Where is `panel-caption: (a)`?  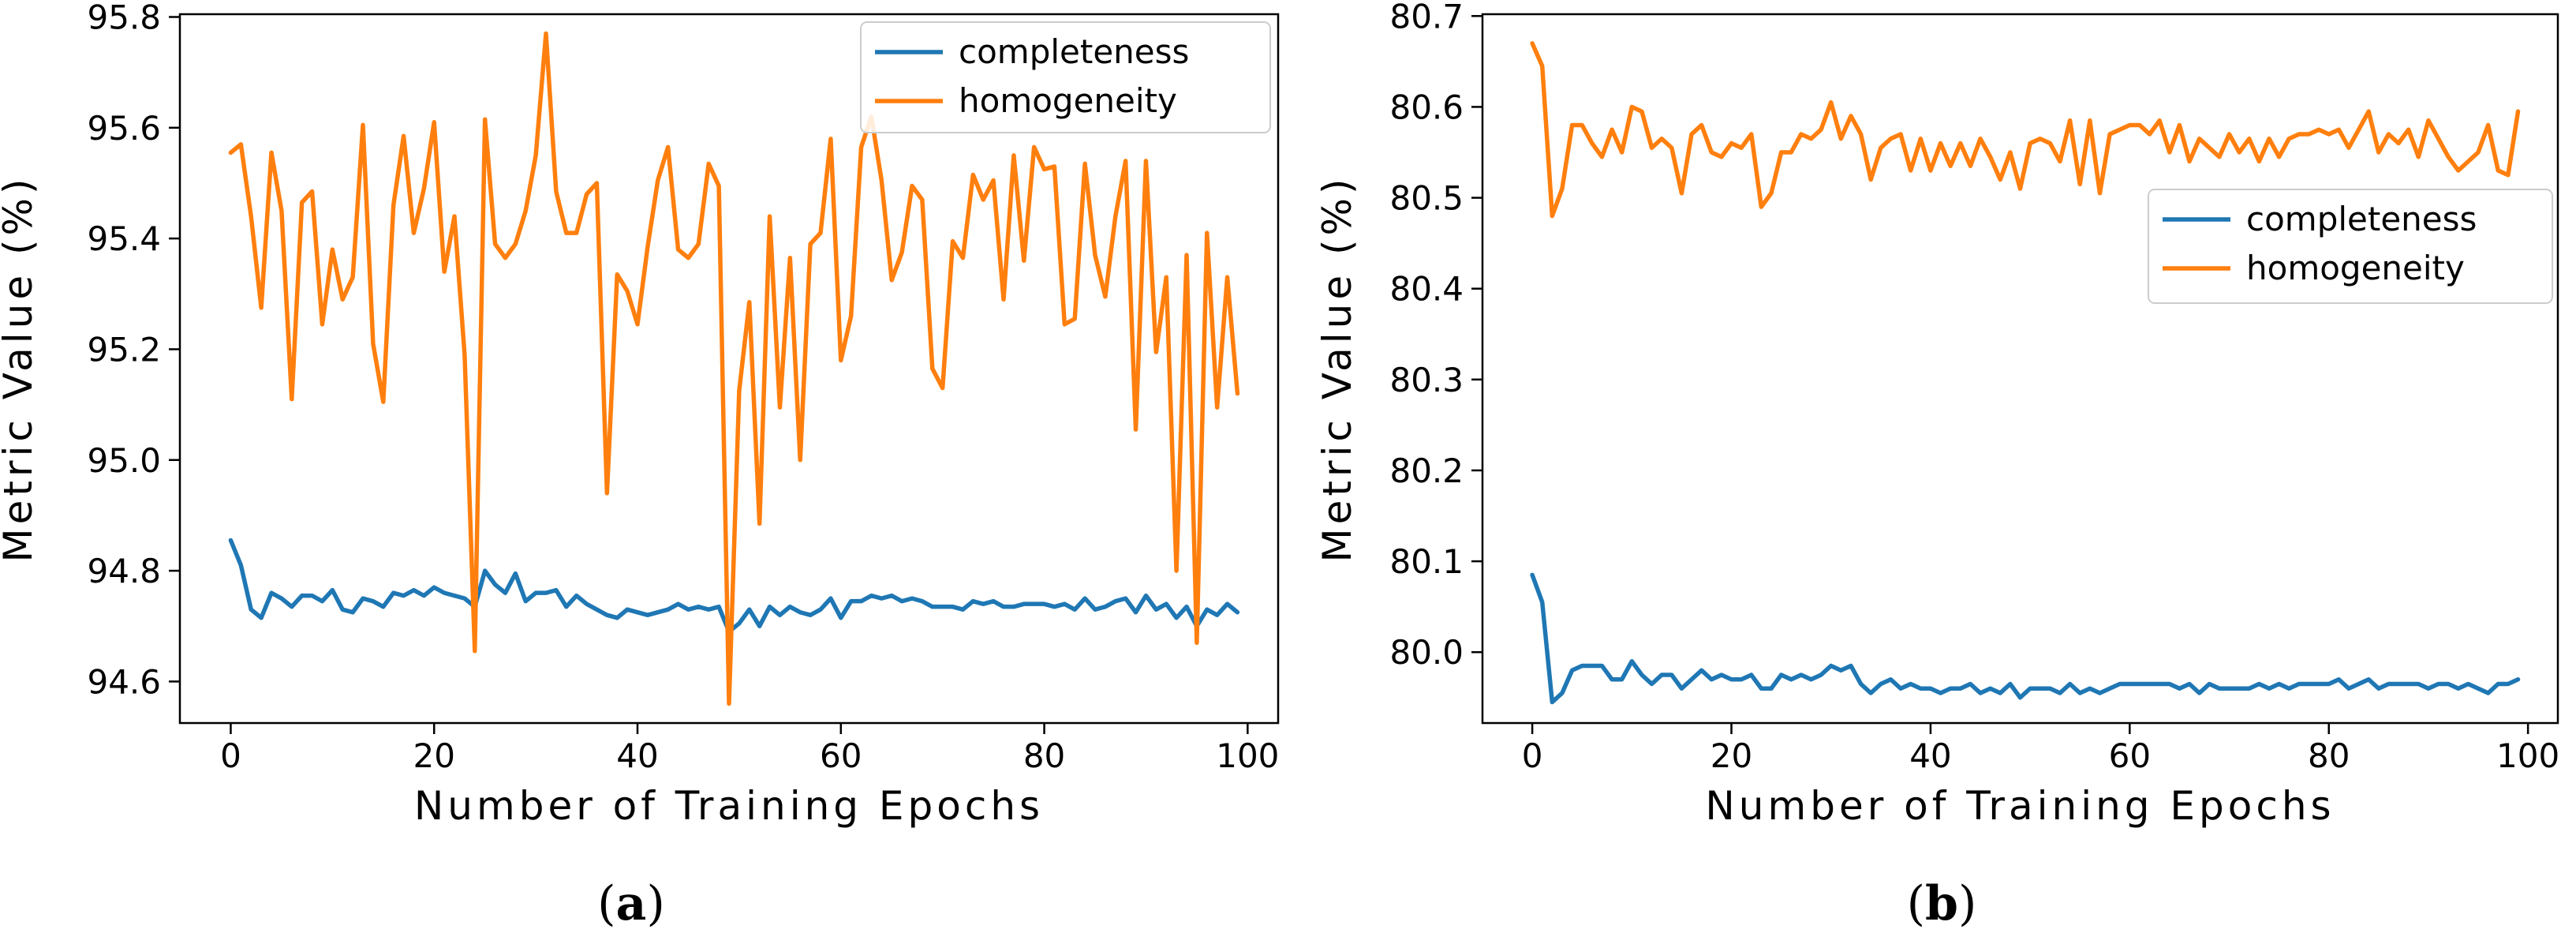
panel-caption: (a) is located at coordinates (631, 903).